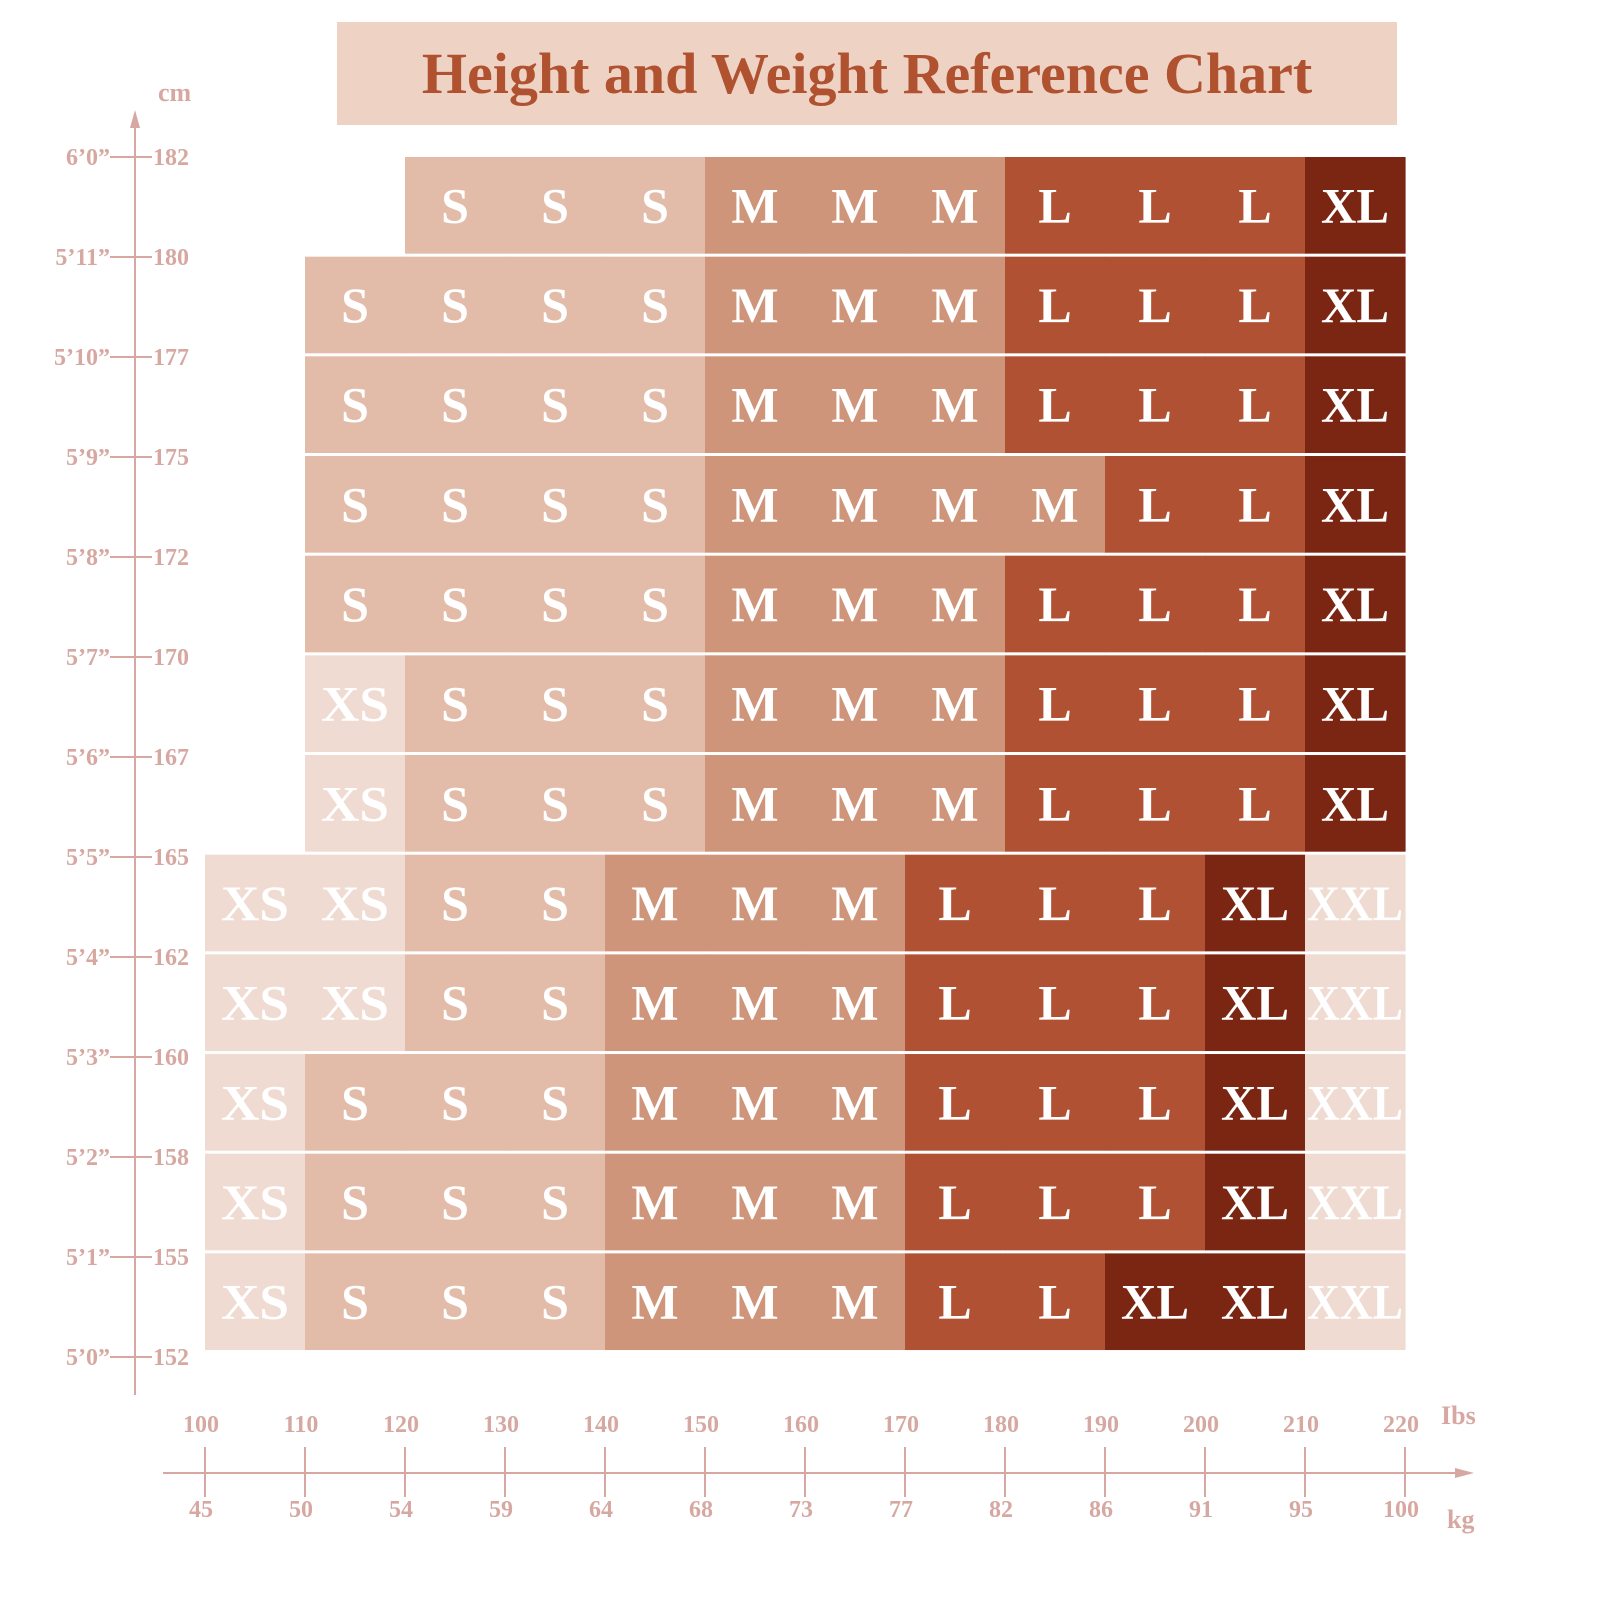 This screenshot has width=1600, height=1600. I want to click on kg-unit-label: kg, so click(1461, 1519).